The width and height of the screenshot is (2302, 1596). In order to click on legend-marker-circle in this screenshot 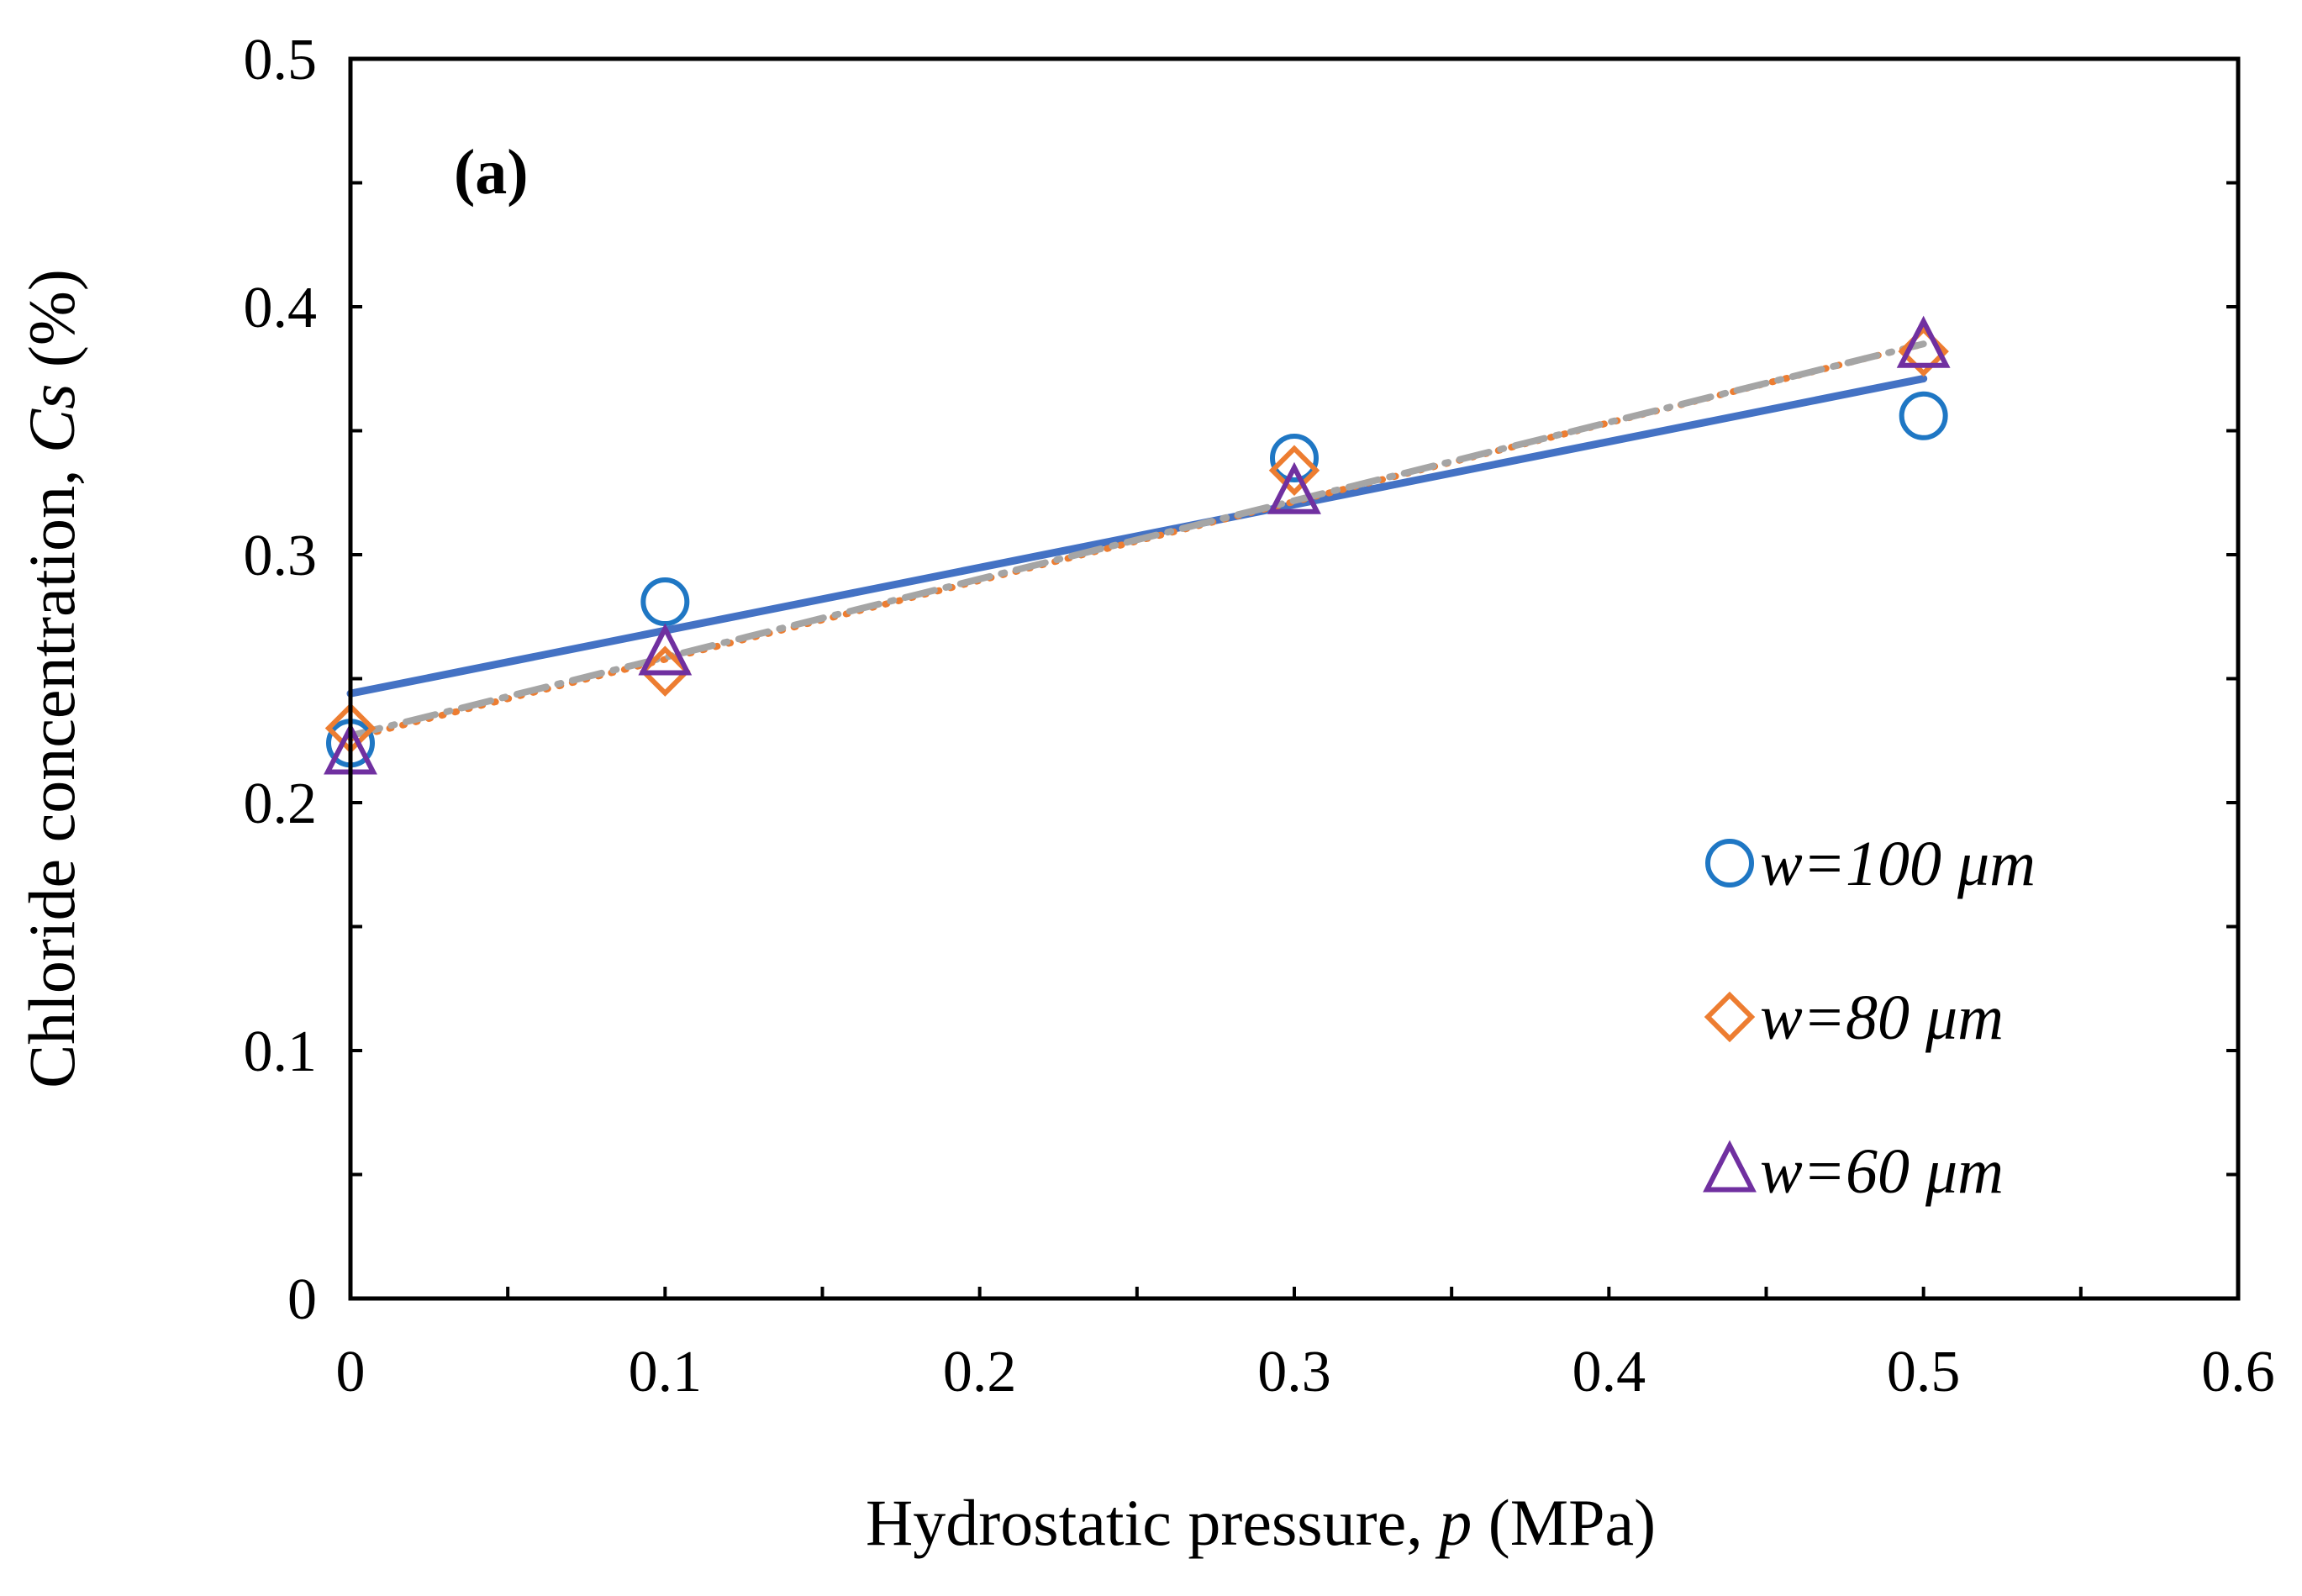, I will do `click(1729, 864)`.